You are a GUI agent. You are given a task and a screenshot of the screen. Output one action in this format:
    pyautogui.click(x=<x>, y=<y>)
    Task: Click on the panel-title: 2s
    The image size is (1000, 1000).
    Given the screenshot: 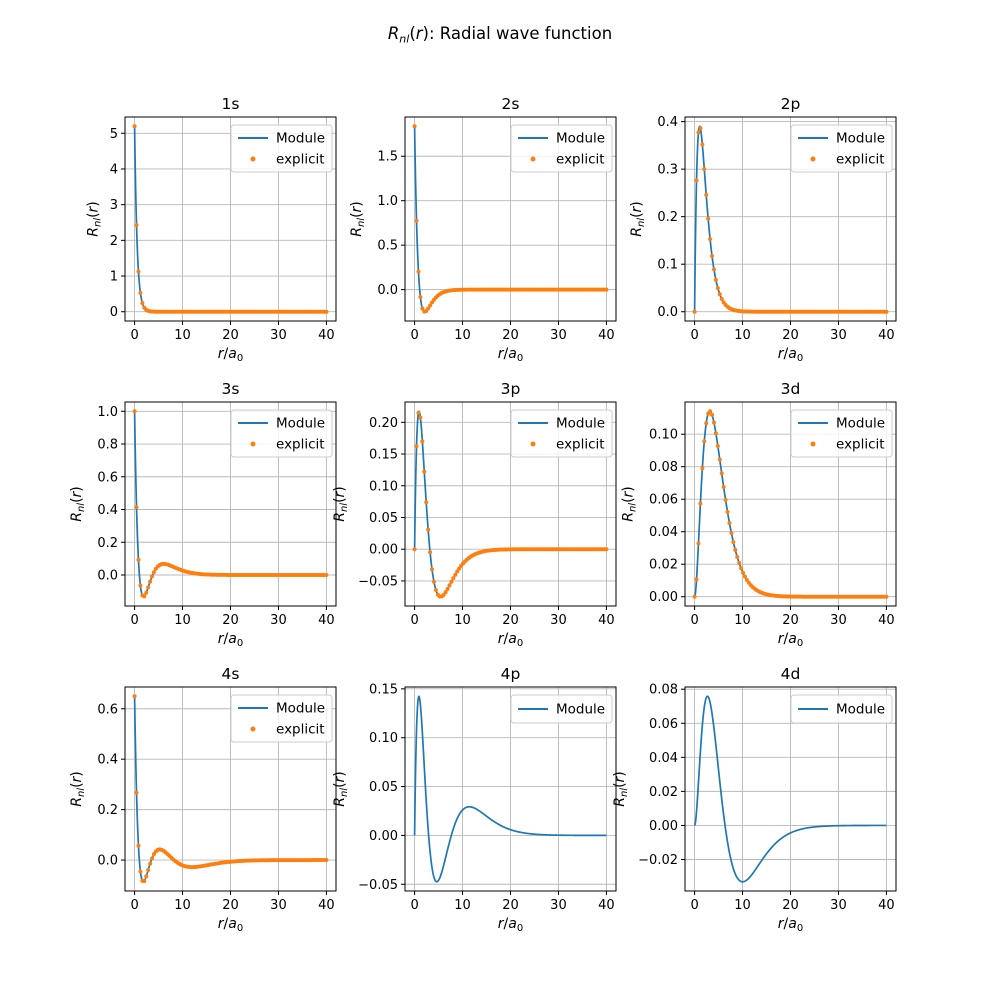 What is the action you would take?
    pyautogui.click(x=511, y=104)
    